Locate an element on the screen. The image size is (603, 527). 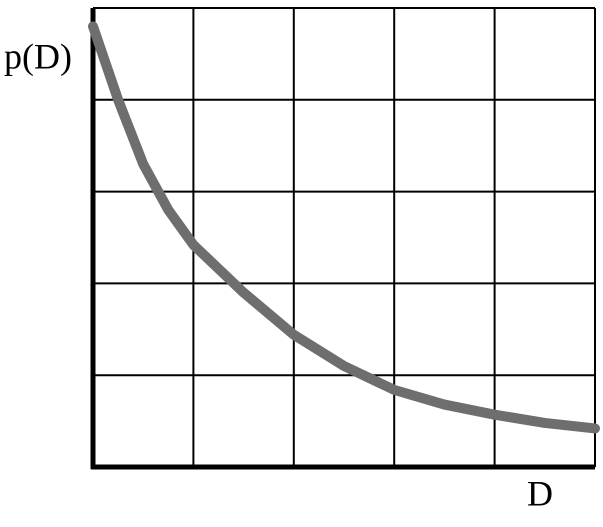
y-axis-label: p(D) is located at coordinates (38, 56).